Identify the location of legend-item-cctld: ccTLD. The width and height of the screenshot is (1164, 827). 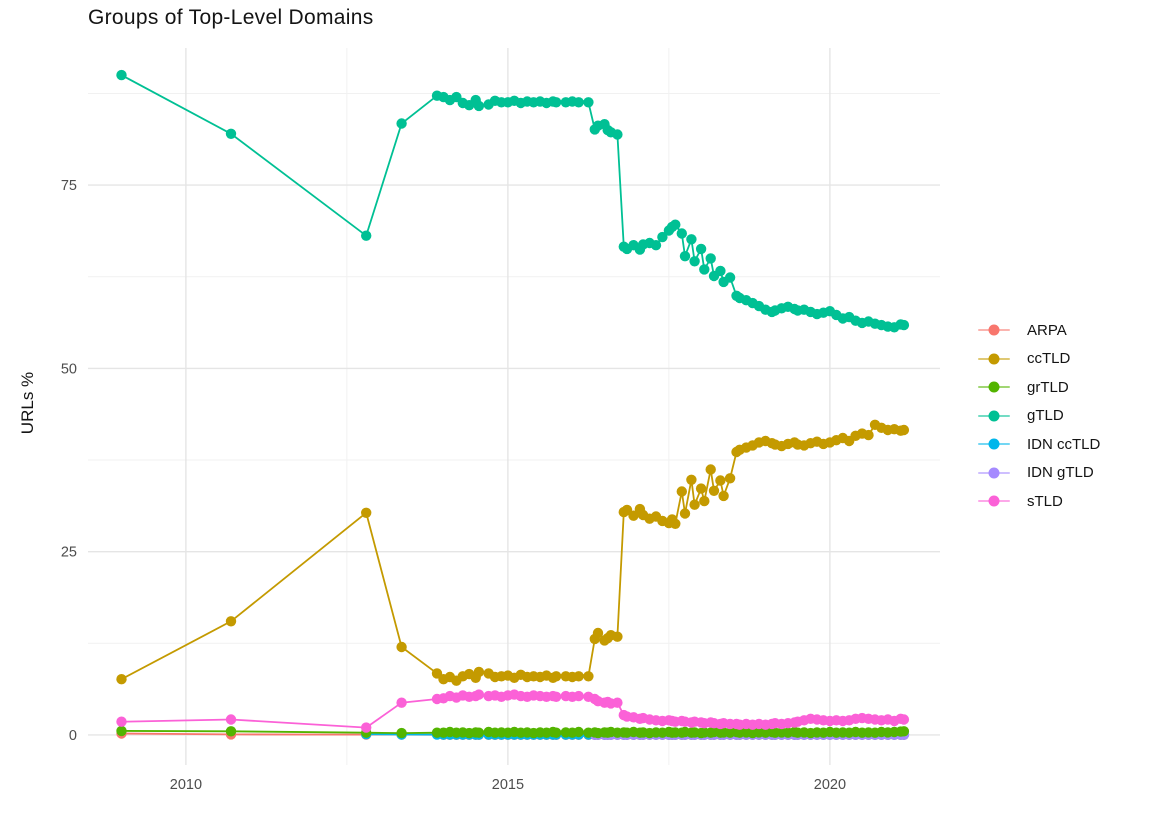
(1039, 359).